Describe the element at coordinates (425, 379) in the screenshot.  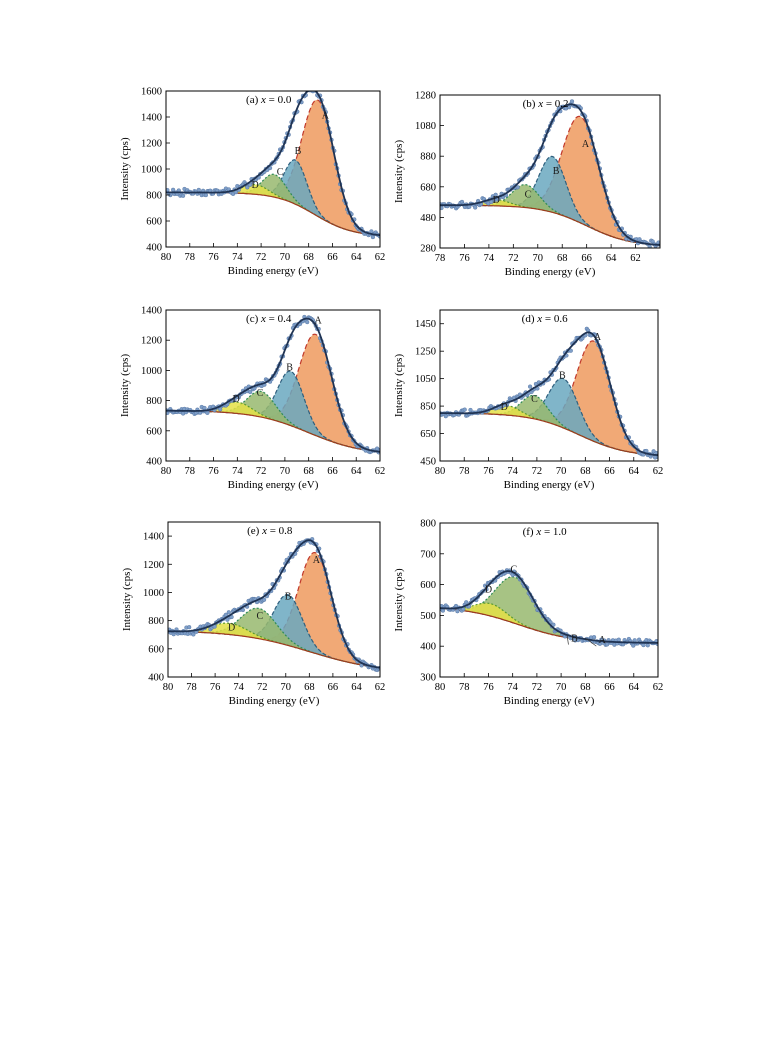
I see `y-tick-label: 1050` at that location.